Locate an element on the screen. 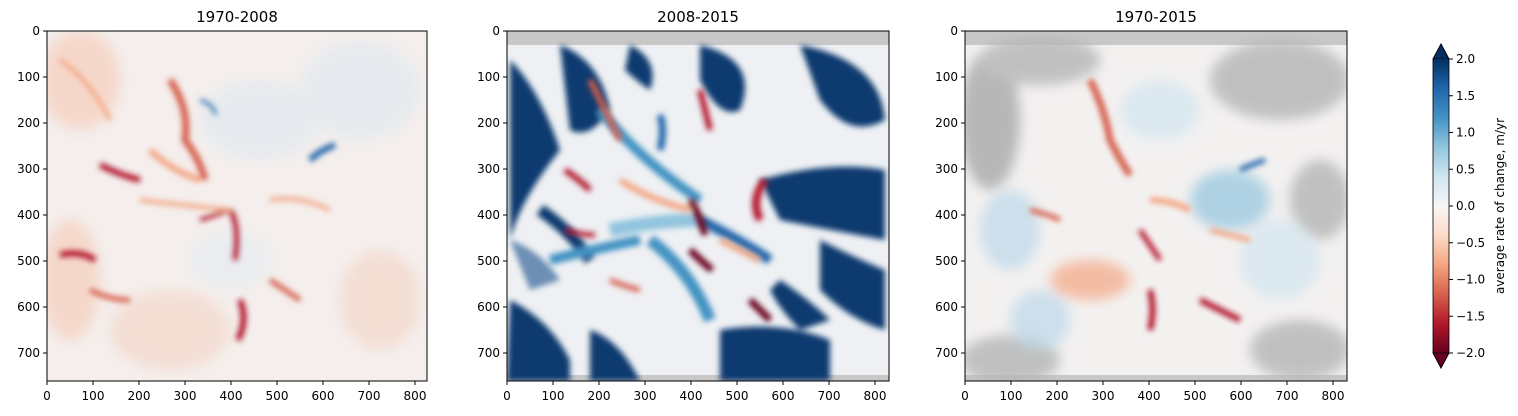  y-tick: 100 is located at coordinates (950, 77).